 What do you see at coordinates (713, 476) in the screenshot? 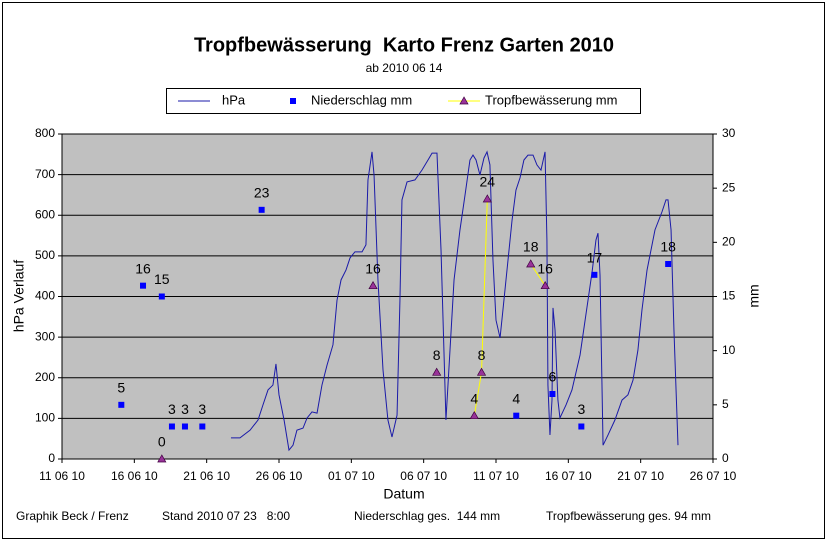
I see `x-tick-label: 26 07 10` at bounding box center [713, 476].